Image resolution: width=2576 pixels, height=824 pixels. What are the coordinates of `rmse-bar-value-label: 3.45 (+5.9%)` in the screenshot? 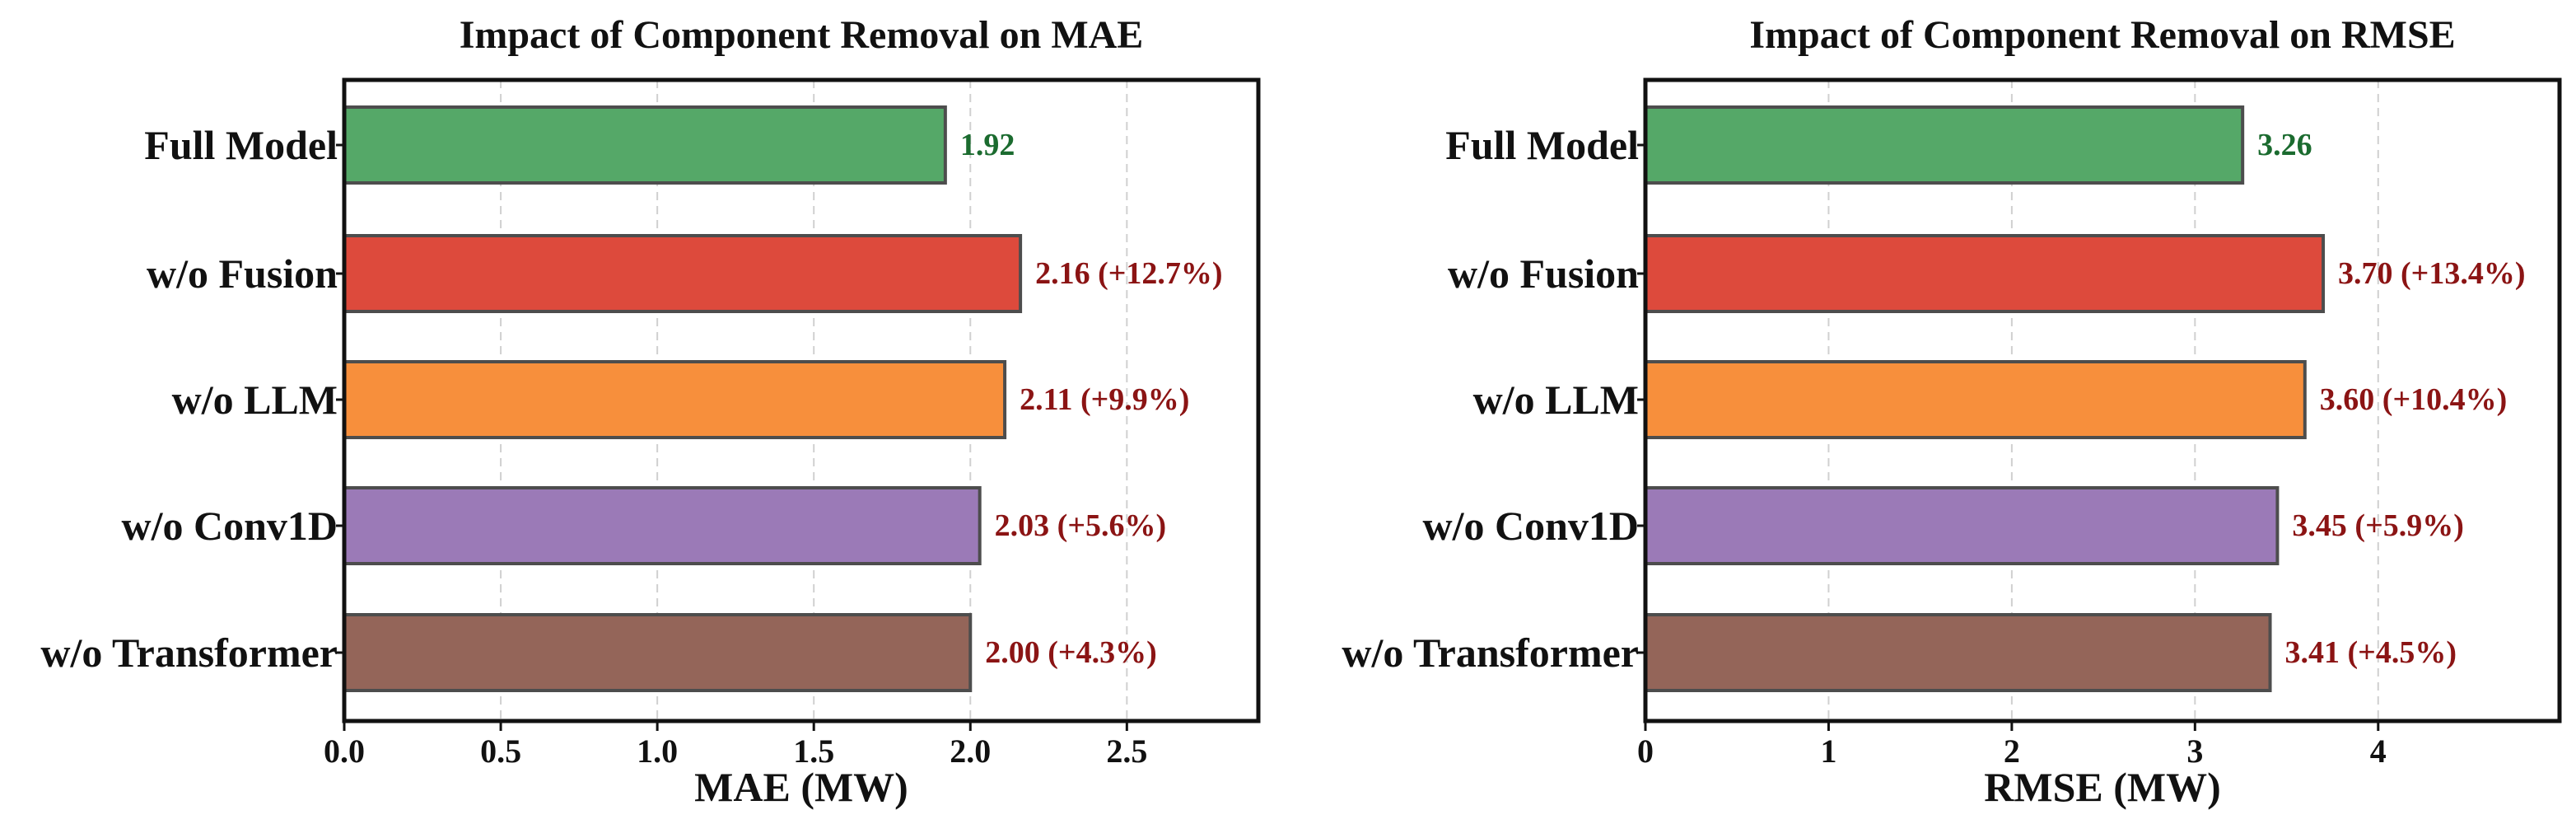 It's located at (2377, 525).